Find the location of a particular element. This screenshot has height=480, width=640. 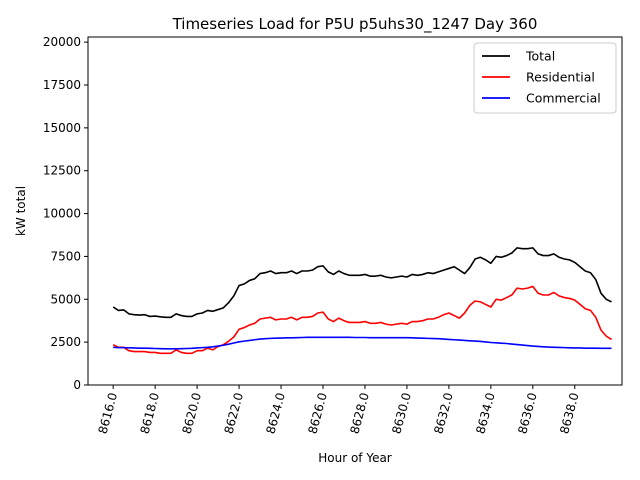

x-axis-label: Hour of Year is located at coordinates (355, 458).